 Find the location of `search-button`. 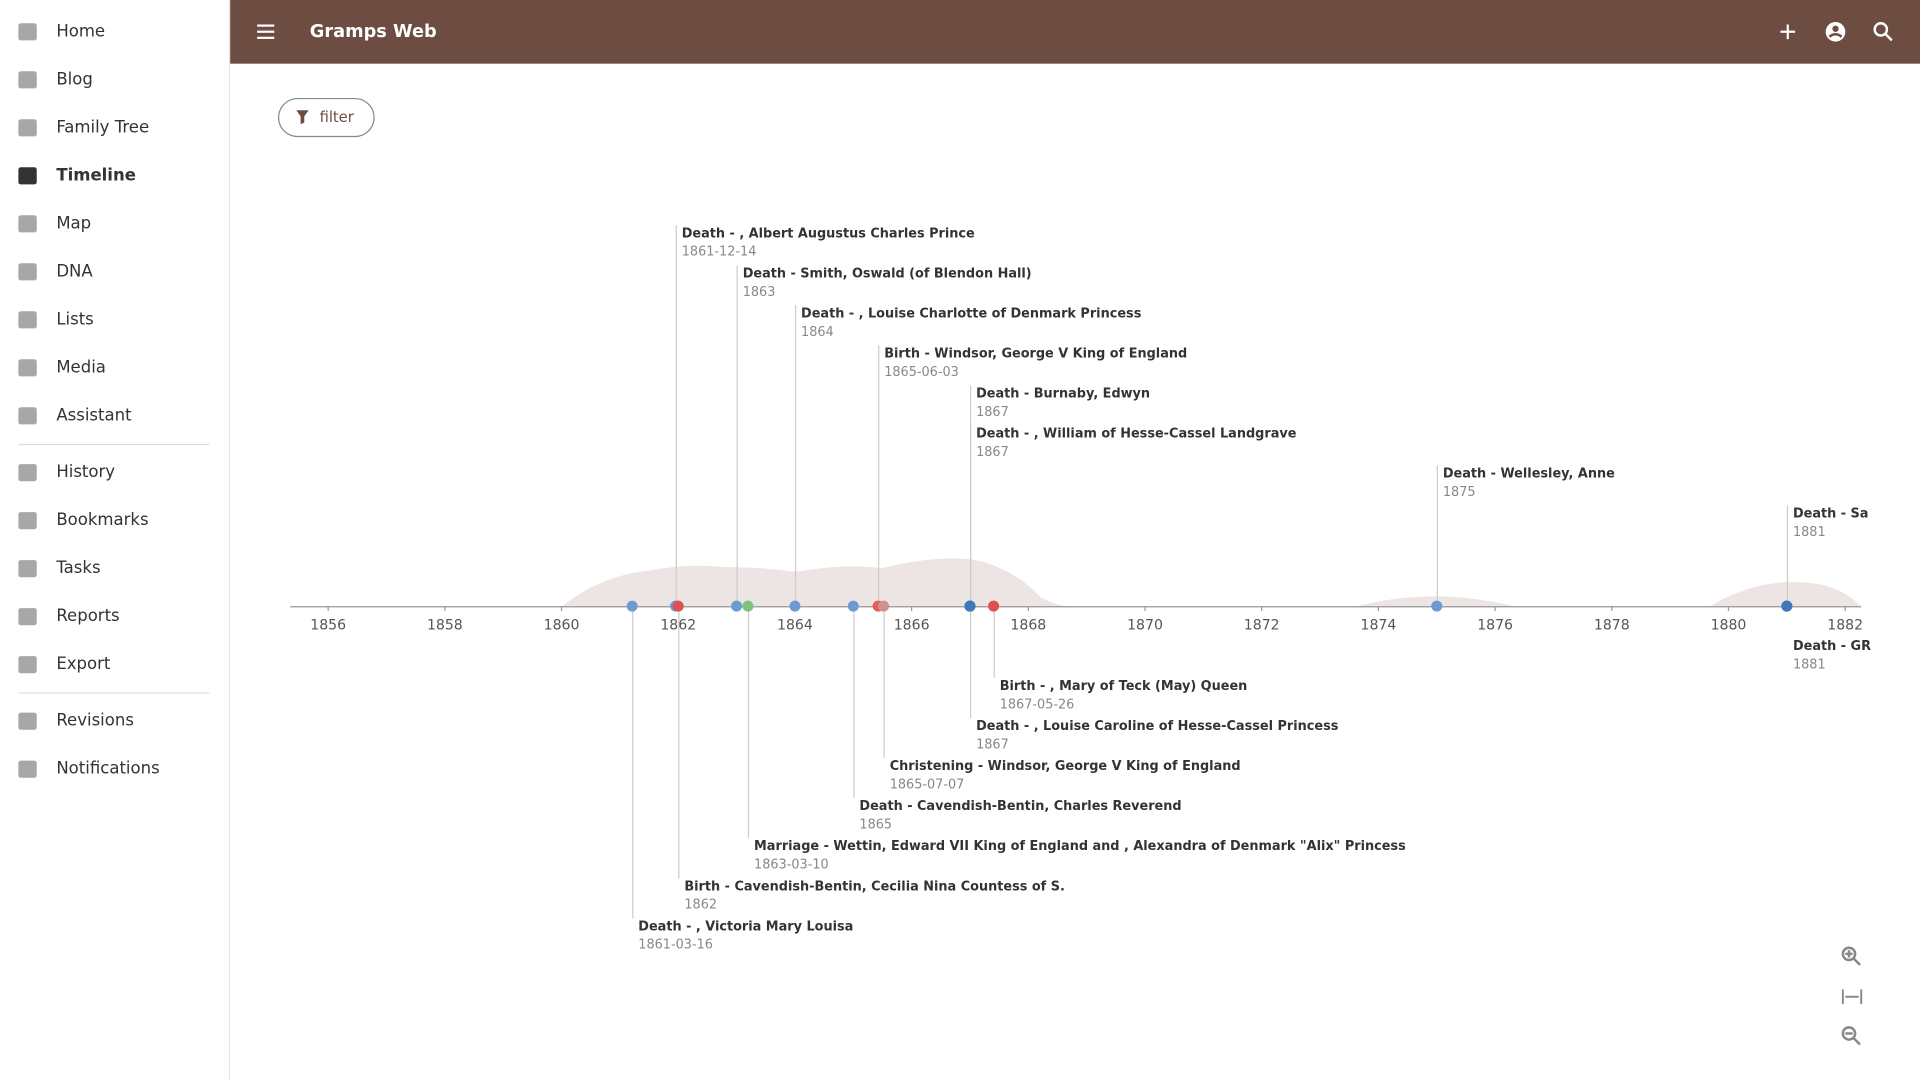

search-button is located at coordinates (1883, 32).